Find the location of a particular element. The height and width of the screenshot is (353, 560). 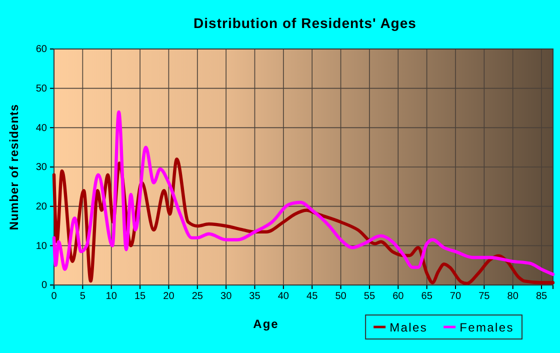

x-tick-label: 60 is located at coordinates (398, 296).